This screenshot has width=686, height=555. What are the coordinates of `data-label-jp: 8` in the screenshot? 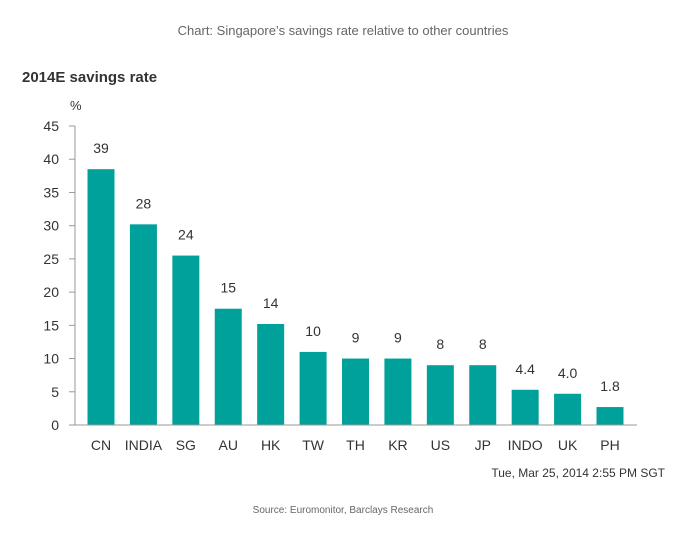 It's located at (483, 344).